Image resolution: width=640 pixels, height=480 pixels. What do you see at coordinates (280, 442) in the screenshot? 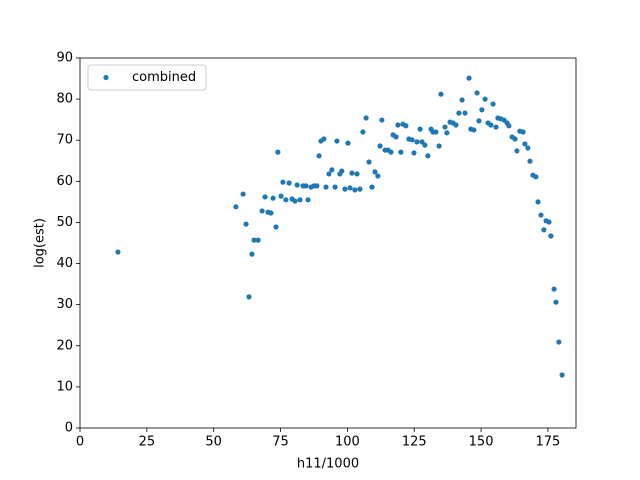
I see `x-tick-label: 75` at bounding box center [280, 442].